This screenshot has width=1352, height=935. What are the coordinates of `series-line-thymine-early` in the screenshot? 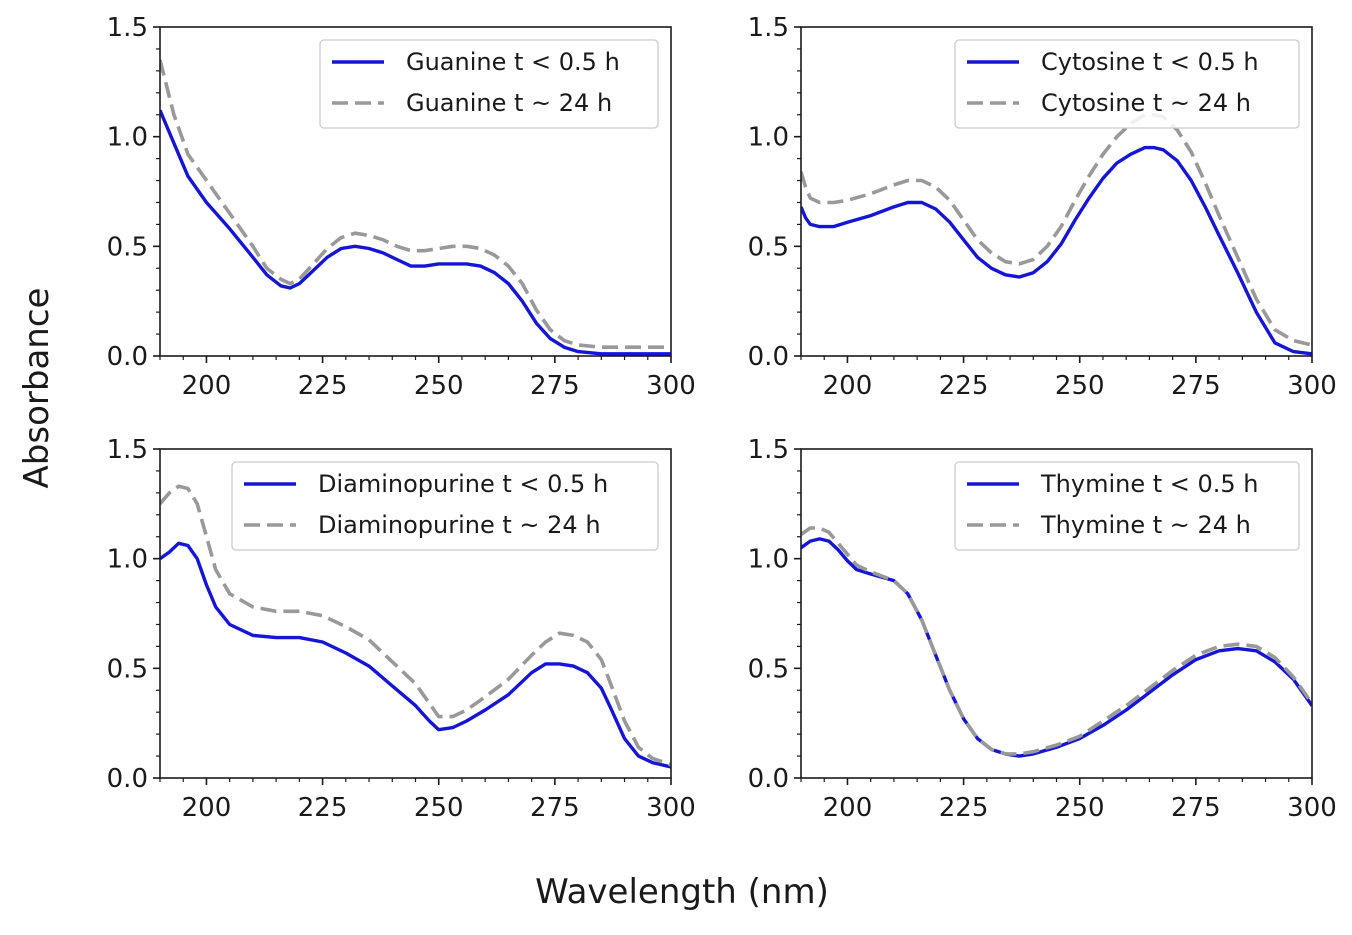 It's located at (1056, 647).